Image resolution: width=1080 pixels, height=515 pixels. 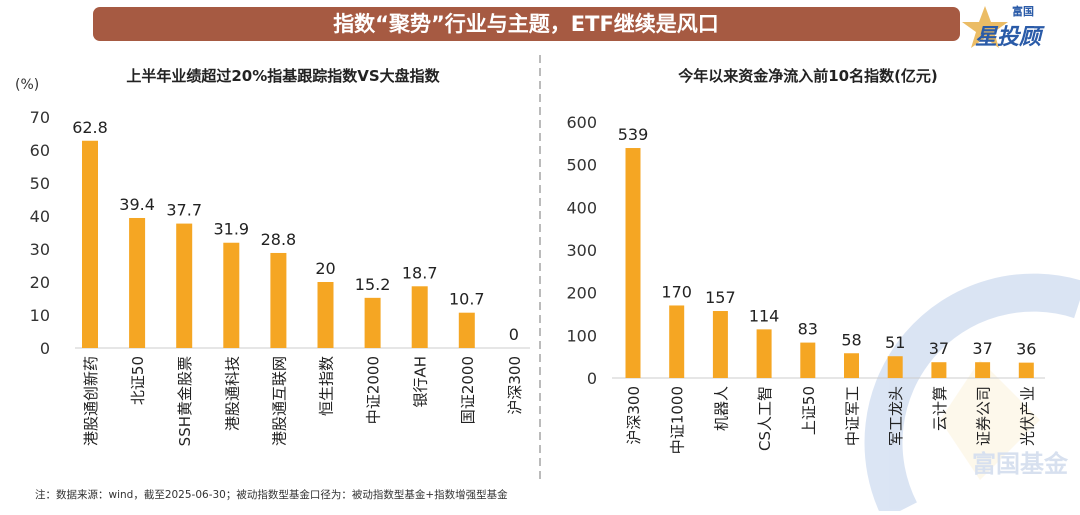 What do you see at coordinates (40, 249) in the screenshot?
I see `y-tick-label: 30` at bounding box center [40, 249].